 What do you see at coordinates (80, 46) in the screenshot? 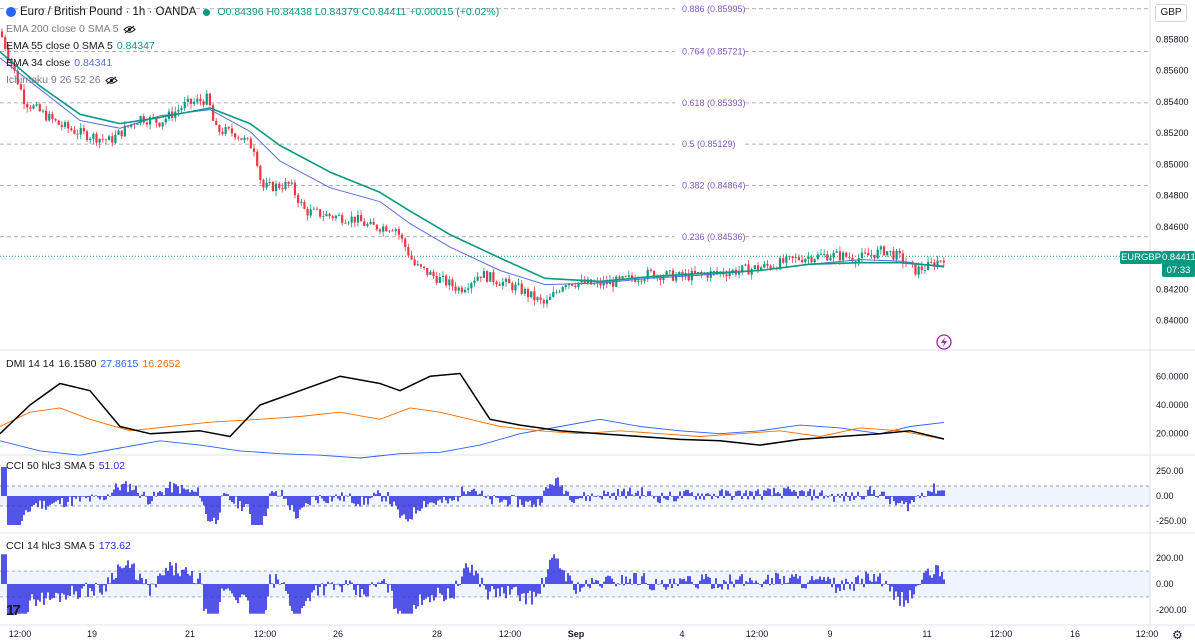
I see `ema55-legend: EMA 55 close 0 SMA 5 0.84347` at bounding box center [80, 46].